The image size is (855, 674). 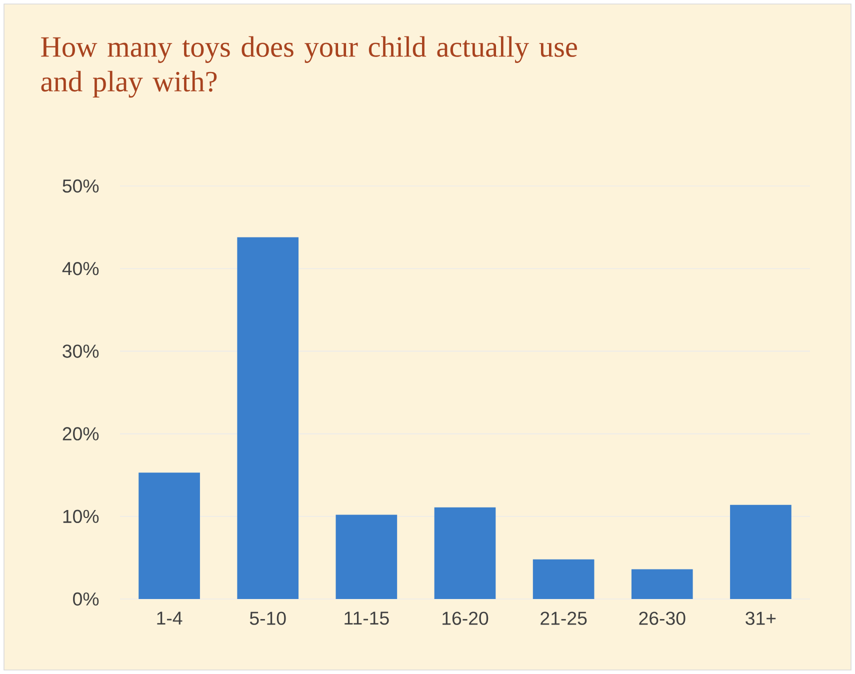 I want to click on y-tick-label: 10%, so click(x=81, y=517).